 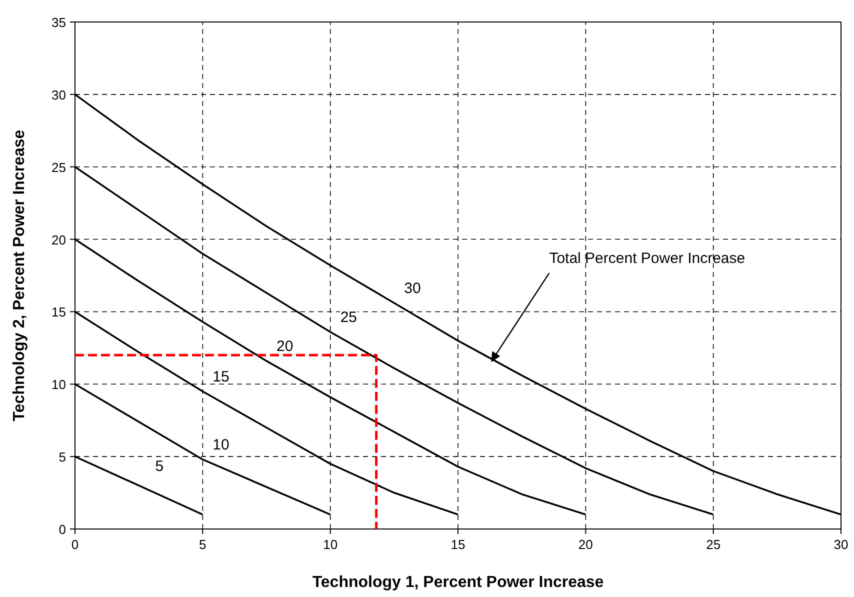 What do you see at coordinates (585, 544) in the screenshot?
I see `x-tick-label: 20` at bounding box center [585, 544].